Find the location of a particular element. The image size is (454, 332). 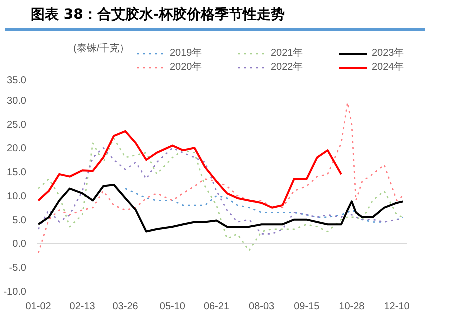

y-tick-label: 35.0 is located at coordinates (17, 81).